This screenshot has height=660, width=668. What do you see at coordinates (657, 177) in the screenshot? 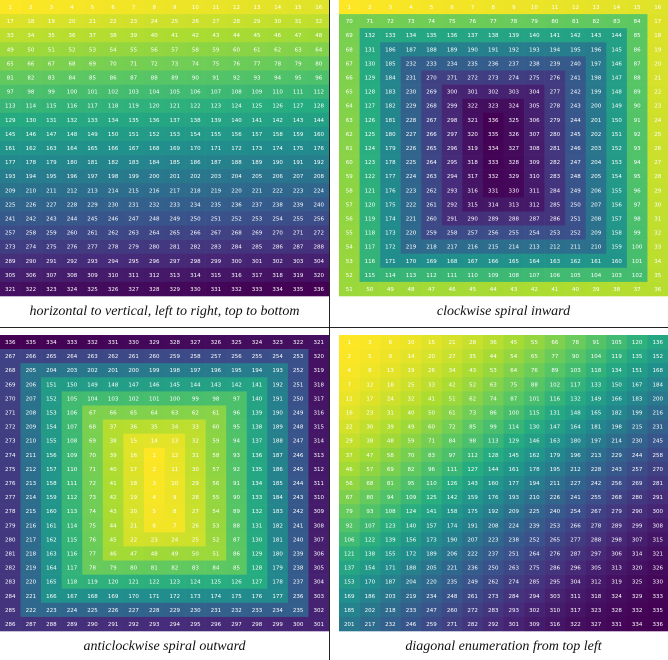
I see `cell-number-spiral-in: 28` at bounding box center [657, 177].